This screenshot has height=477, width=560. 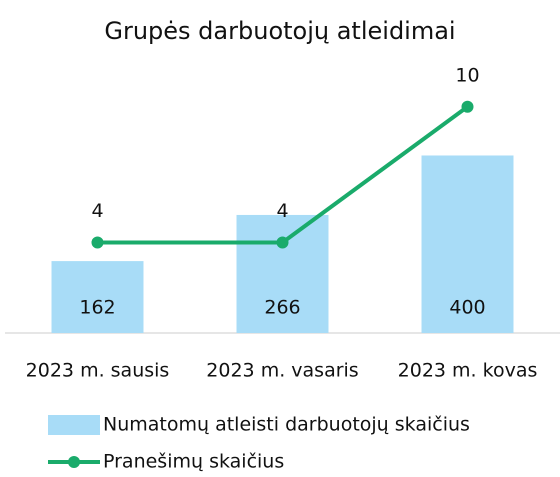 I want to click on x-tick-label: 2023 m. vasaris, so click(x=282, y=371).